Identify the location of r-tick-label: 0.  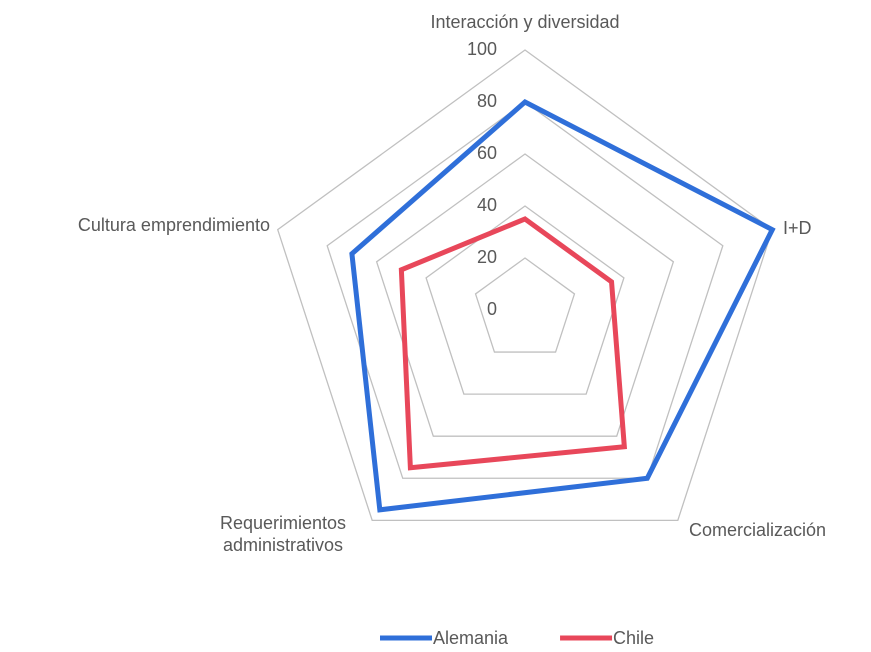
(492, 309).